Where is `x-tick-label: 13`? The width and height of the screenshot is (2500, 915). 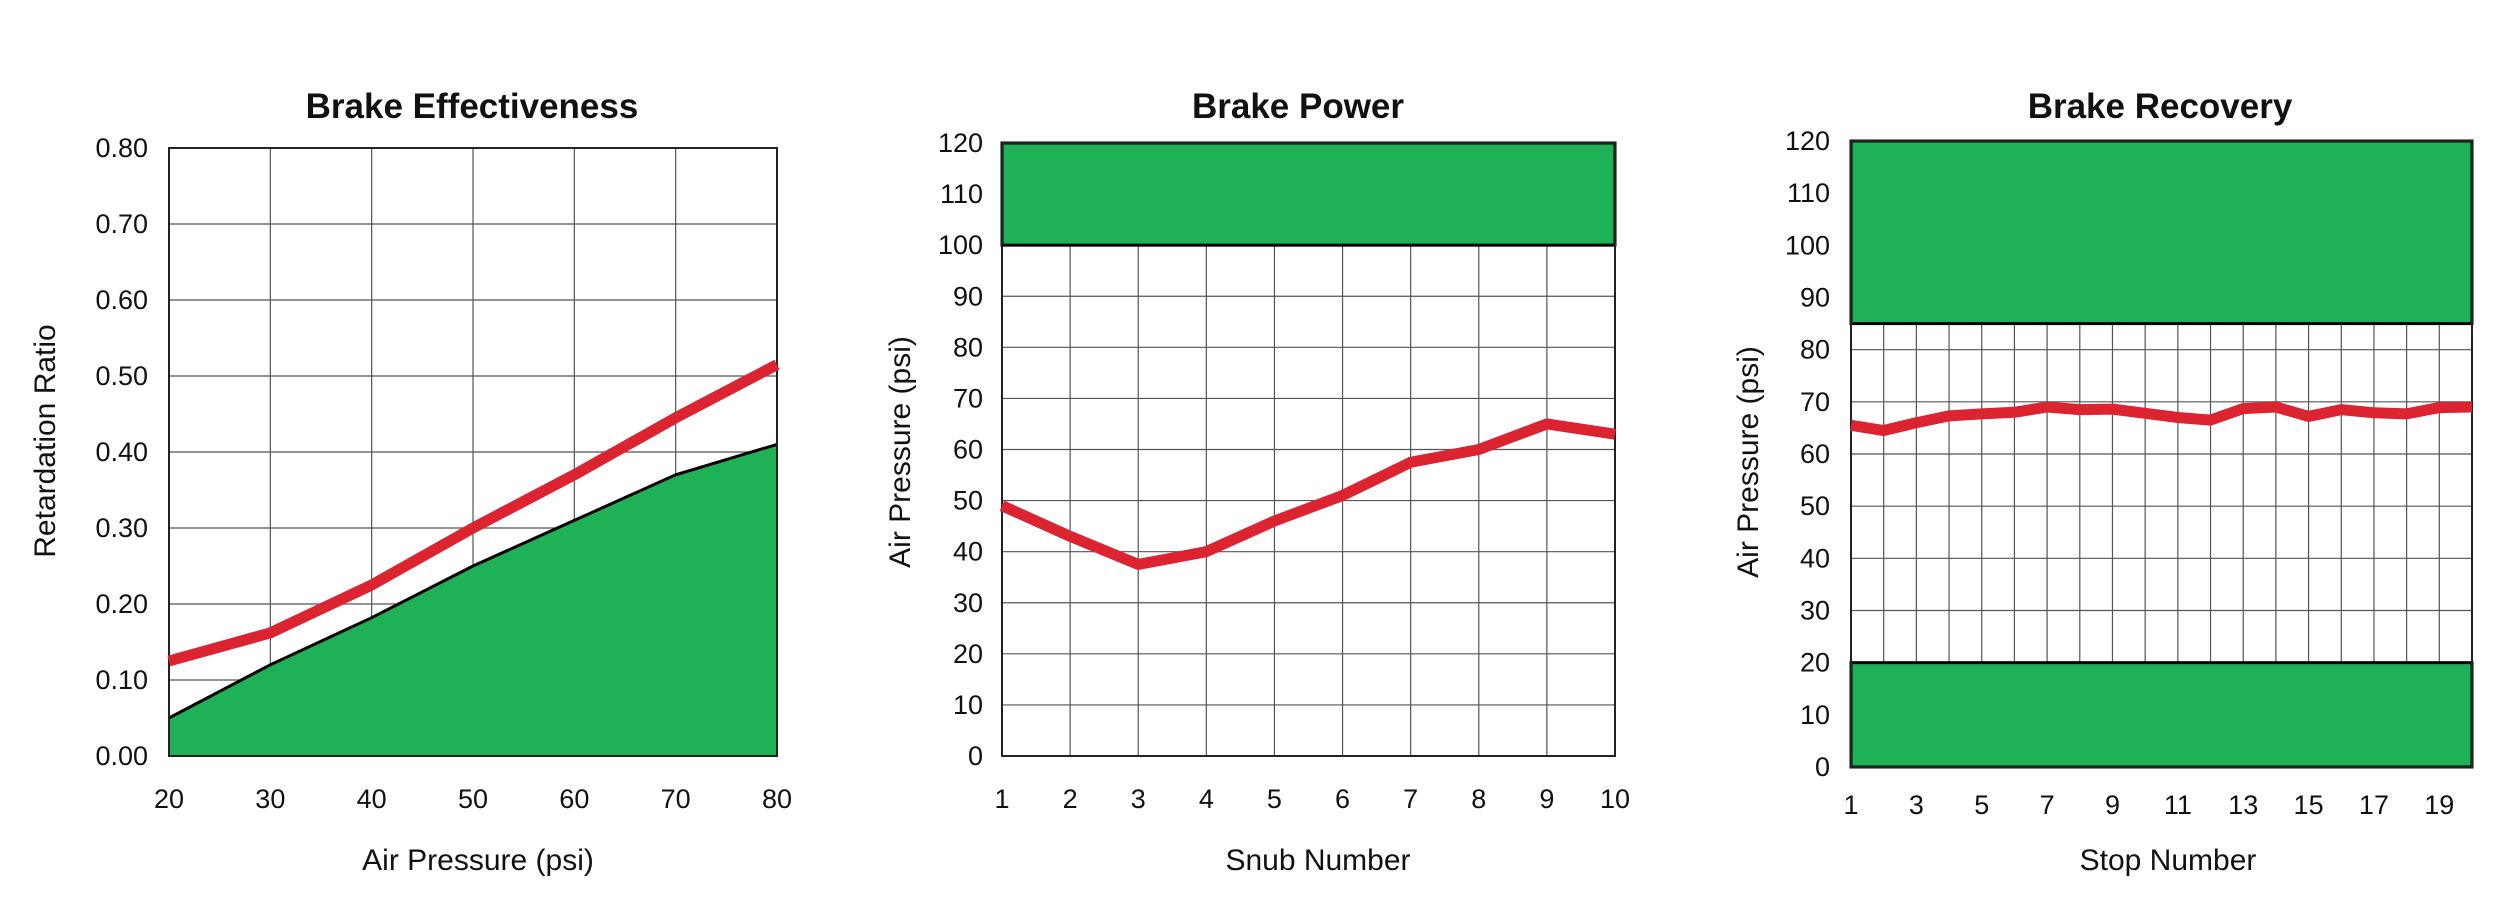 x-tick-label: 13 is located at coordinates (2243, 805).